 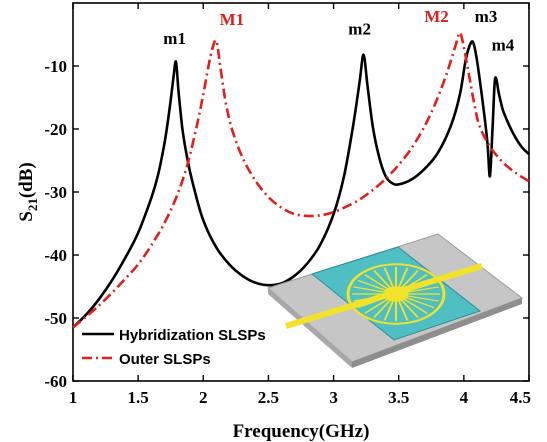 What do you see at coordinates (192, 335) in the screenshot?
I see `legend-label-hybridization: Hybridization SLSPs` at bounding box center [192, 335].